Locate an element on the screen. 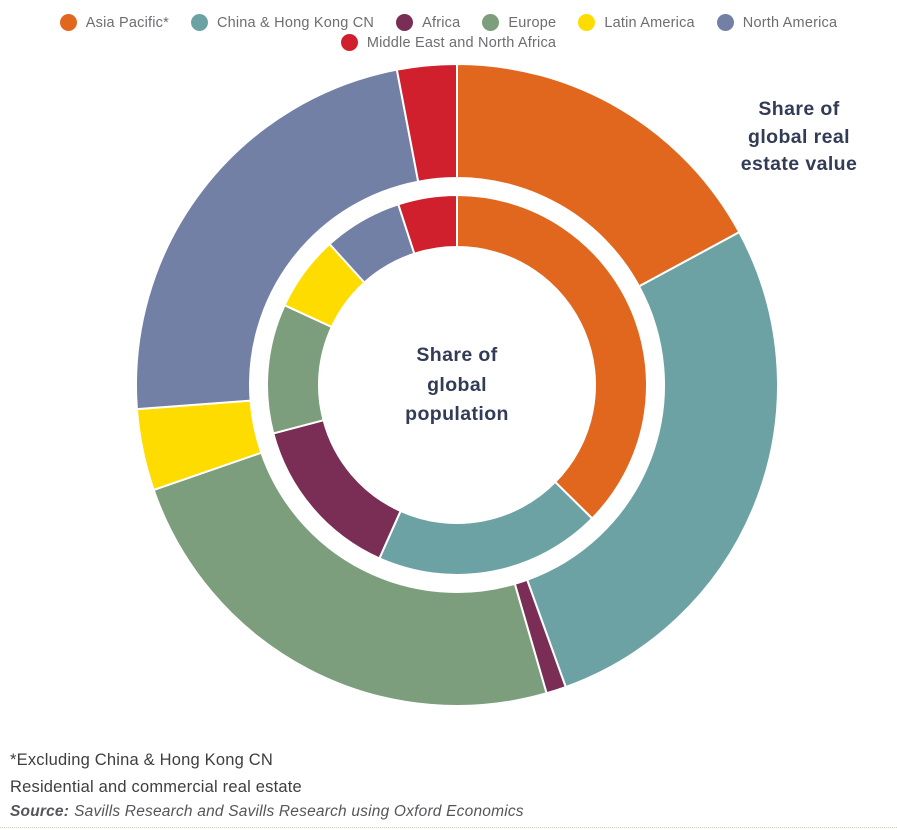 The image size is (897, 830). footnote-excluding: *Excluding China & Hong Kong CN is located at coordinates (142, 760).